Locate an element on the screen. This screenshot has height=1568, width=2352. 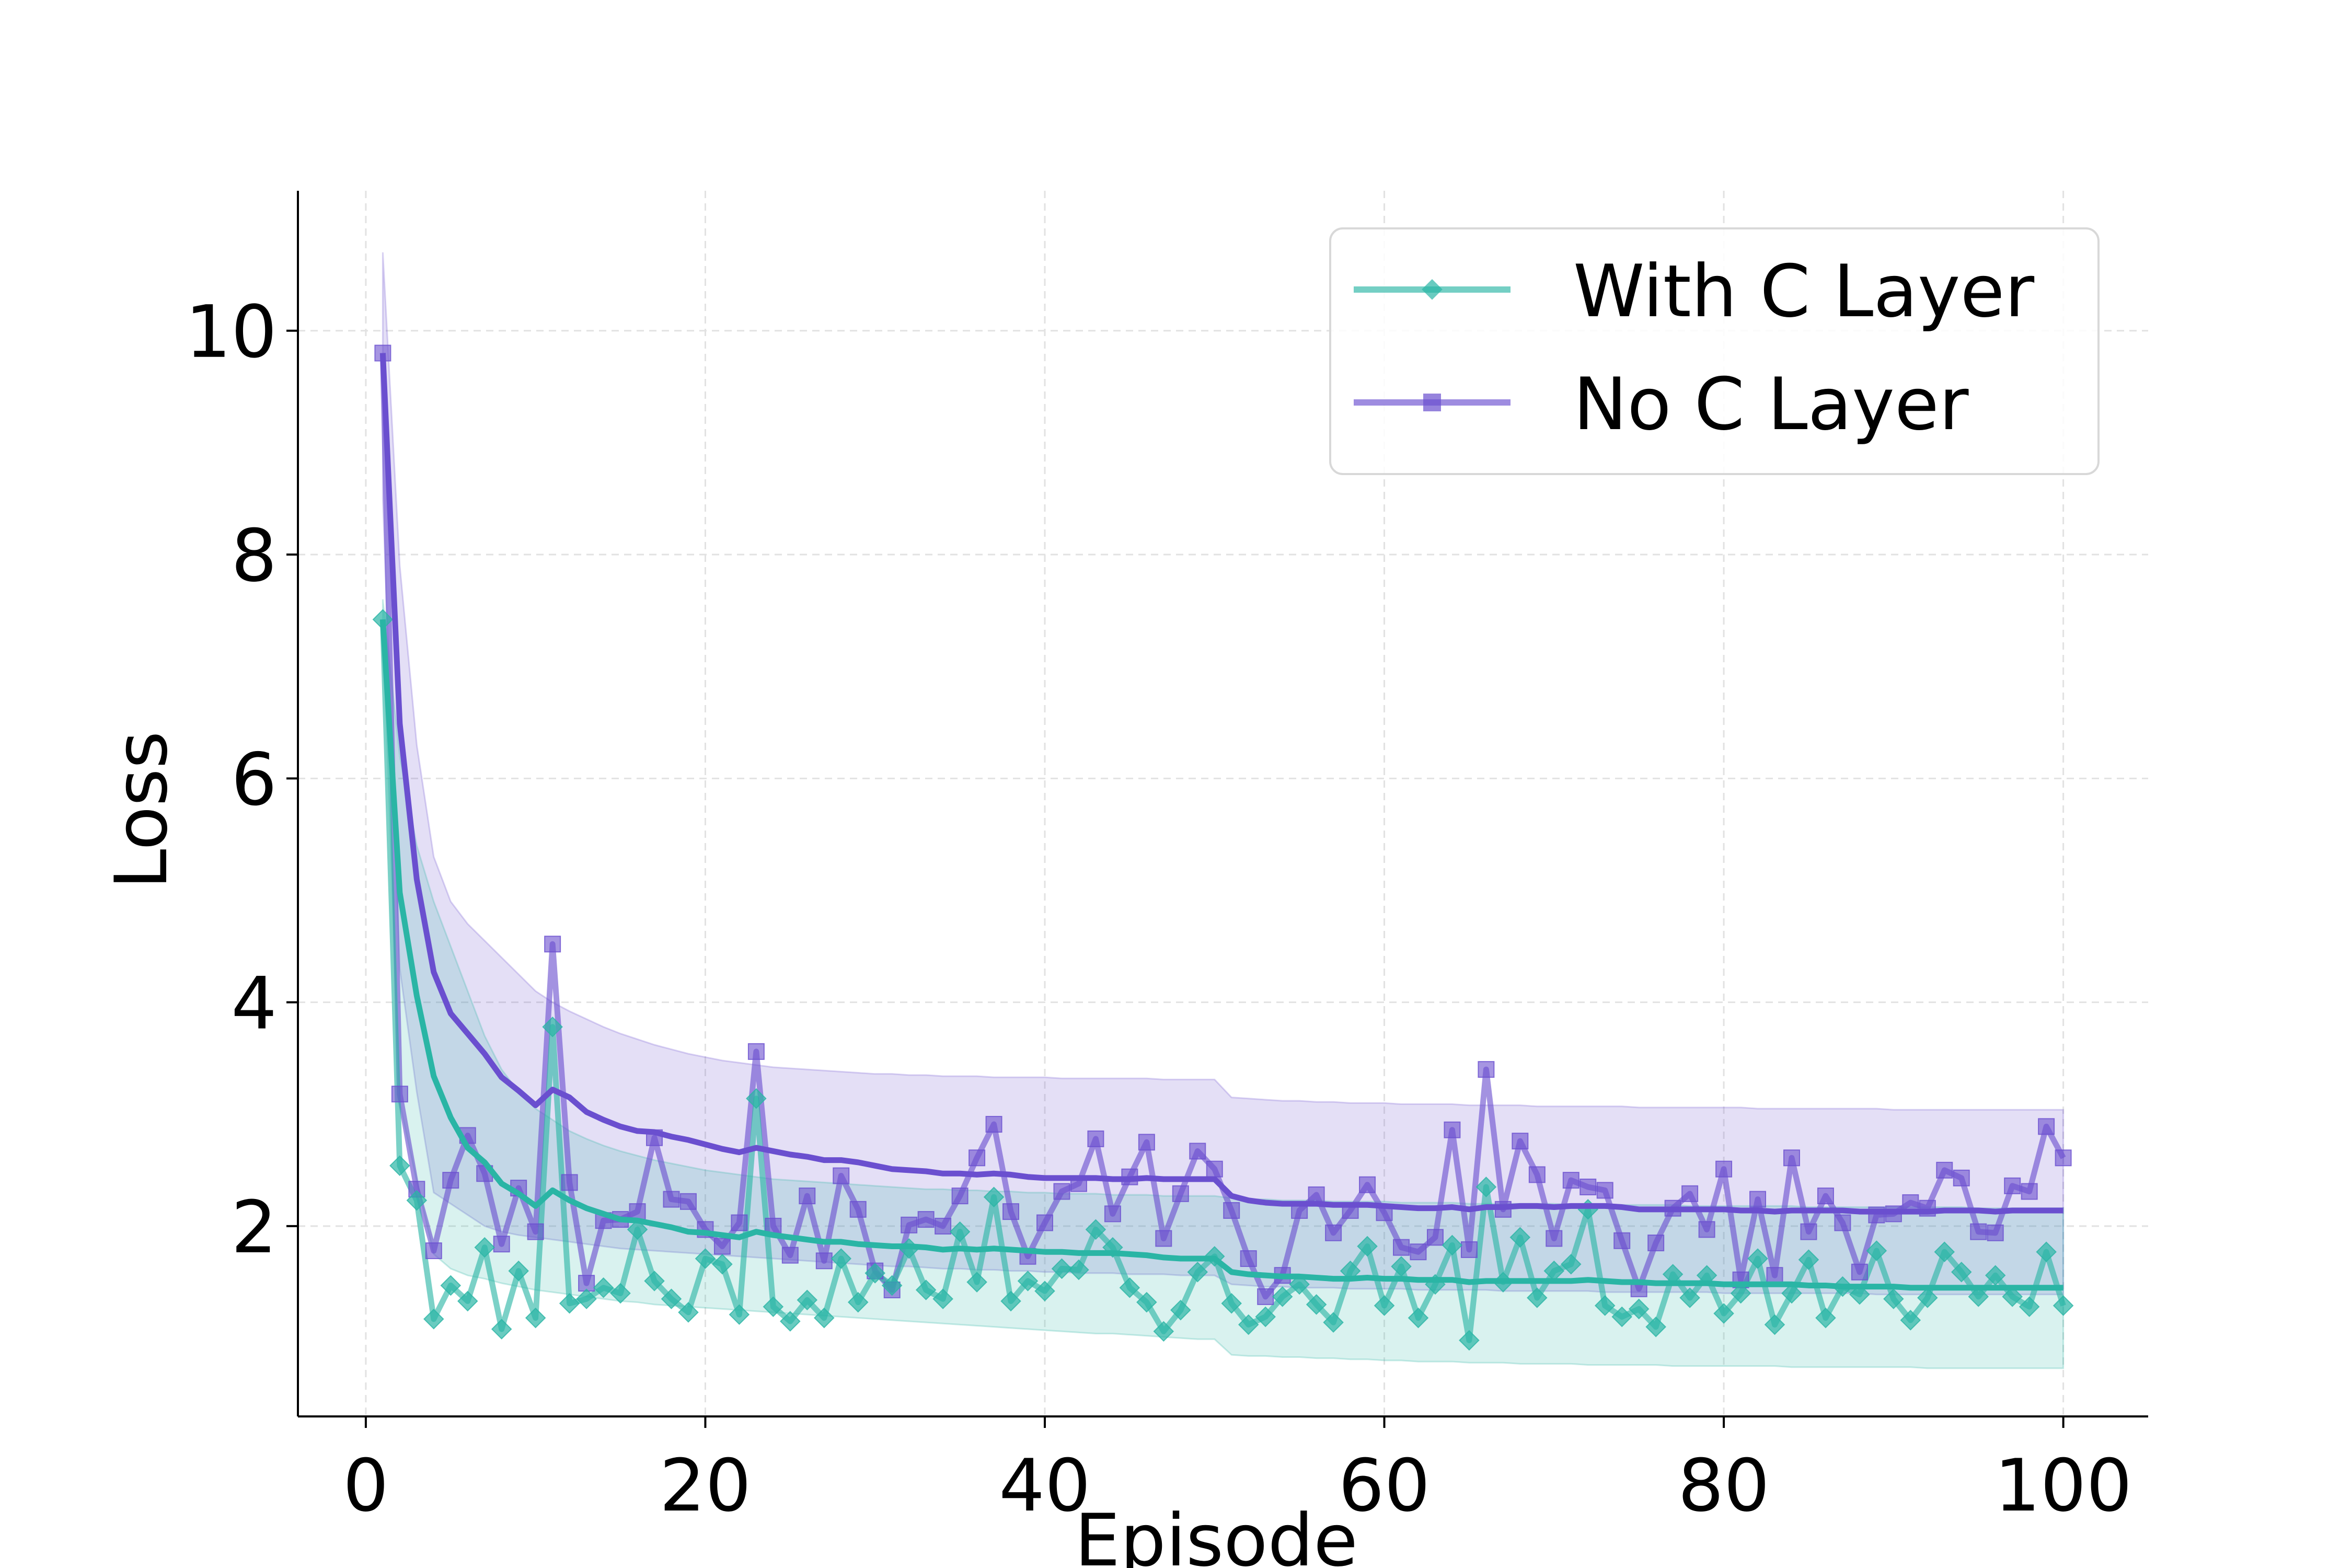
x-tick-label: 60 is located at coordinates (1385, 1486).